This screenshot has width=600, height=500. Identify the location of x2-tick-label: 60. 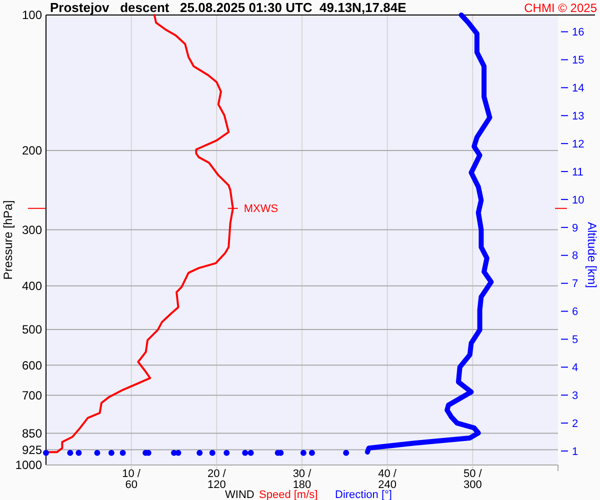
(131, 485).